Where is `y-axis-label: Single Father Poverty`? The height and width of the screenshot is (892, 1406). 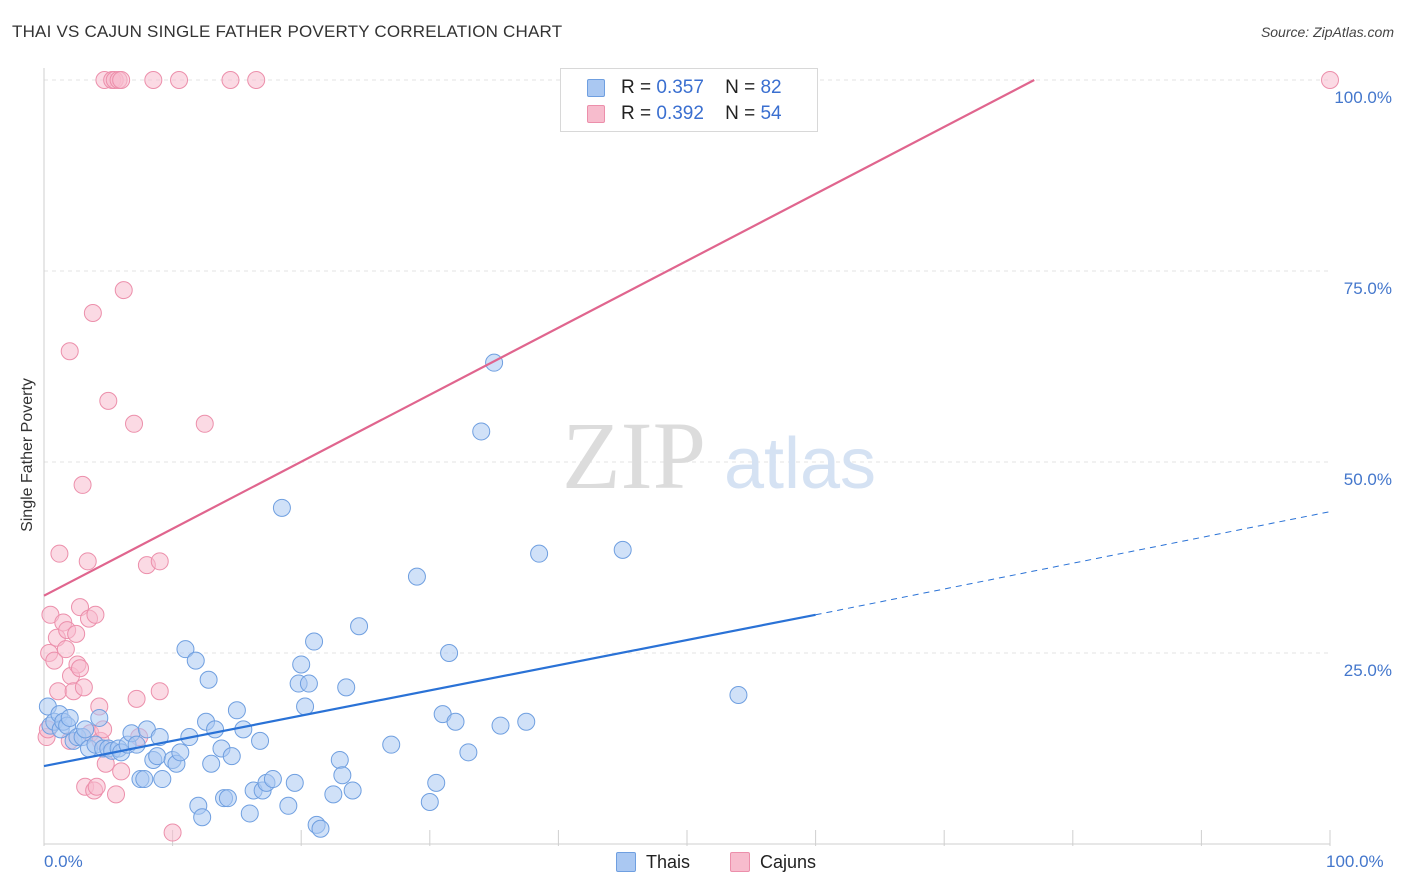
y-axis-label: Single Father Poverty is located at coordinates (27, 455).